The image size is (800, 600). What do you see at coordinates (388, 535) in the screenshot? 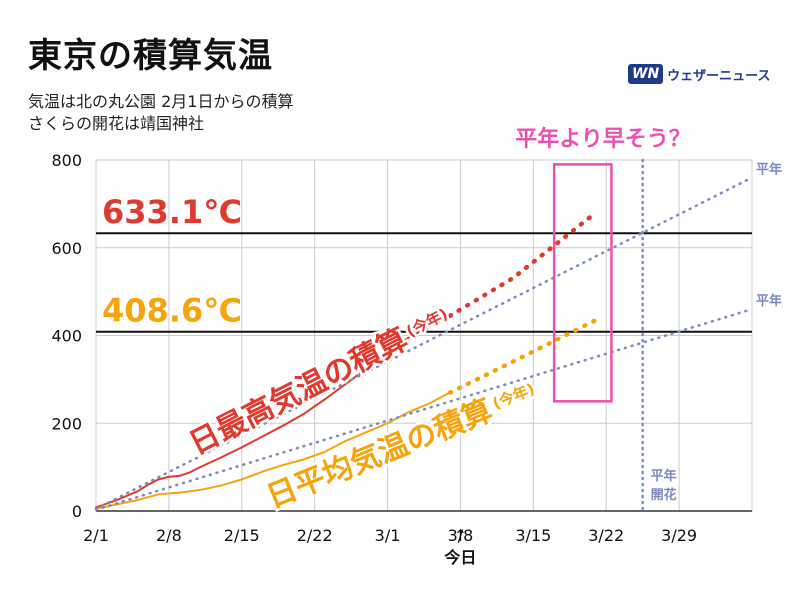
I see `x-tick-label: 3/1` at bounding box center [388, 535].